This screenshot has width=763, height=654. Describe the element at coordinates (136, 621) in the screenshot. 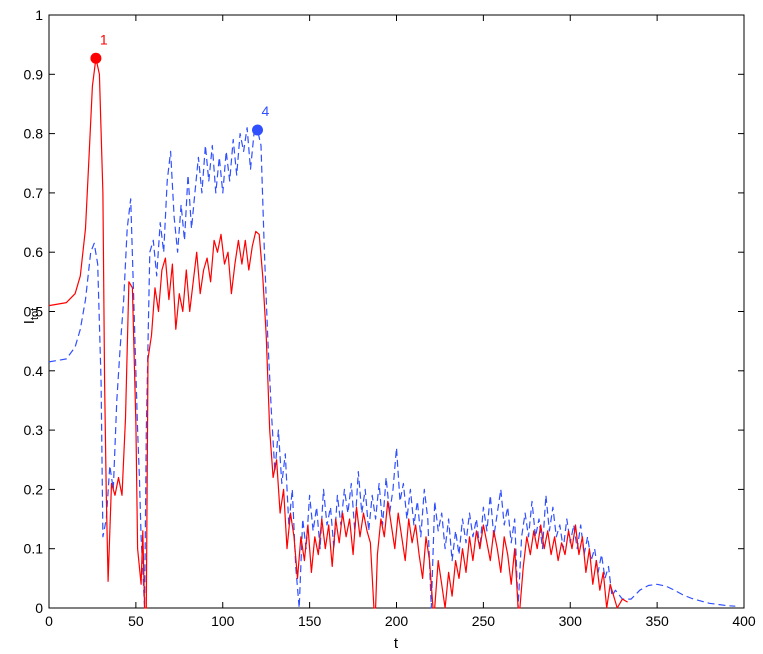

I see `x-tick-label: 50` at that location.